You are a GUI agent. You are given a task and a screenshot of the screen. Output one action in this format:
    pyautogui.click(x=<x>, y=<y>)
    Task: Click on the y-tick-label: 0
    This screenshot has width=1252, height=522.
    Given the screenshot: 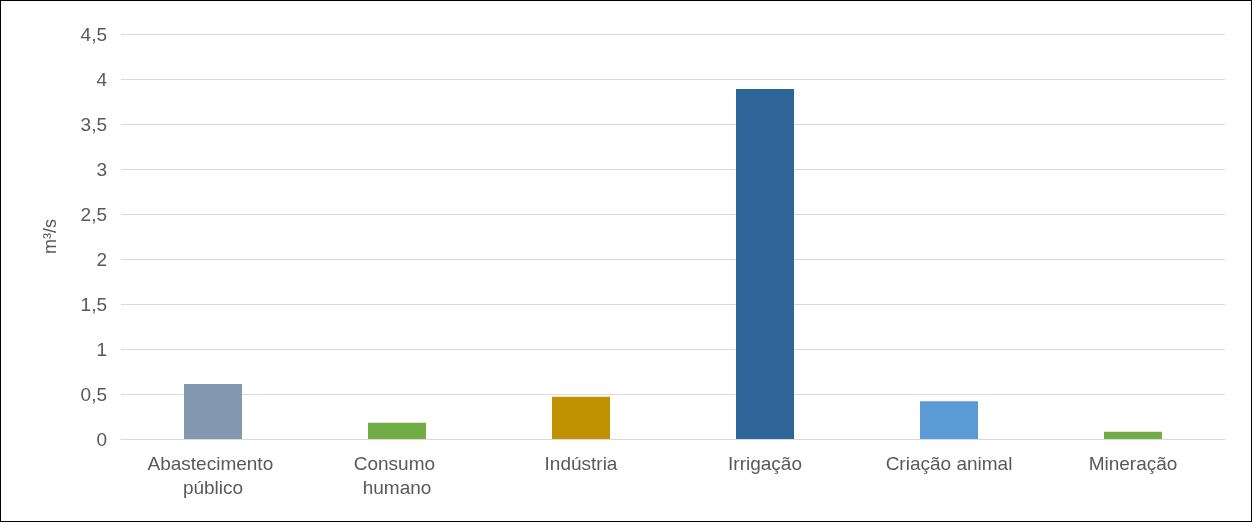 What is the action you would take?
    pyautogui.click(x=101, y=439)
    